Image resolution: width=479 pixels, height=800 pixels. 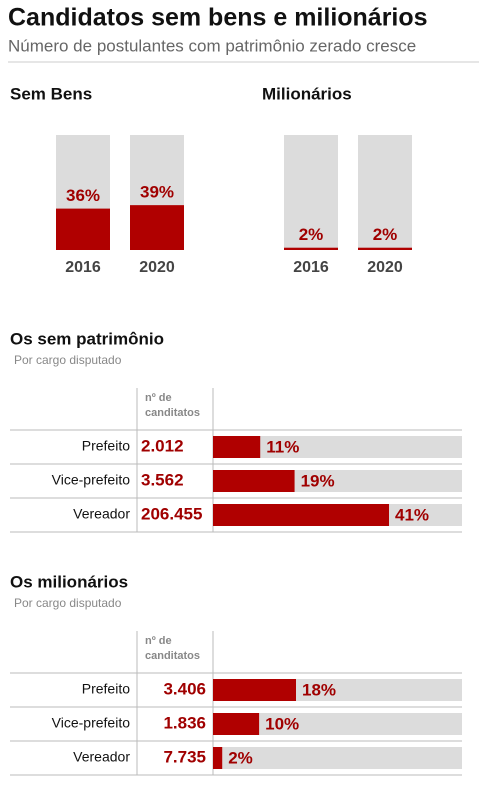 What do you see at coordinates (184, 722) in the screenshot?
I see `count: 1.836` at bounding box center [184, 722].